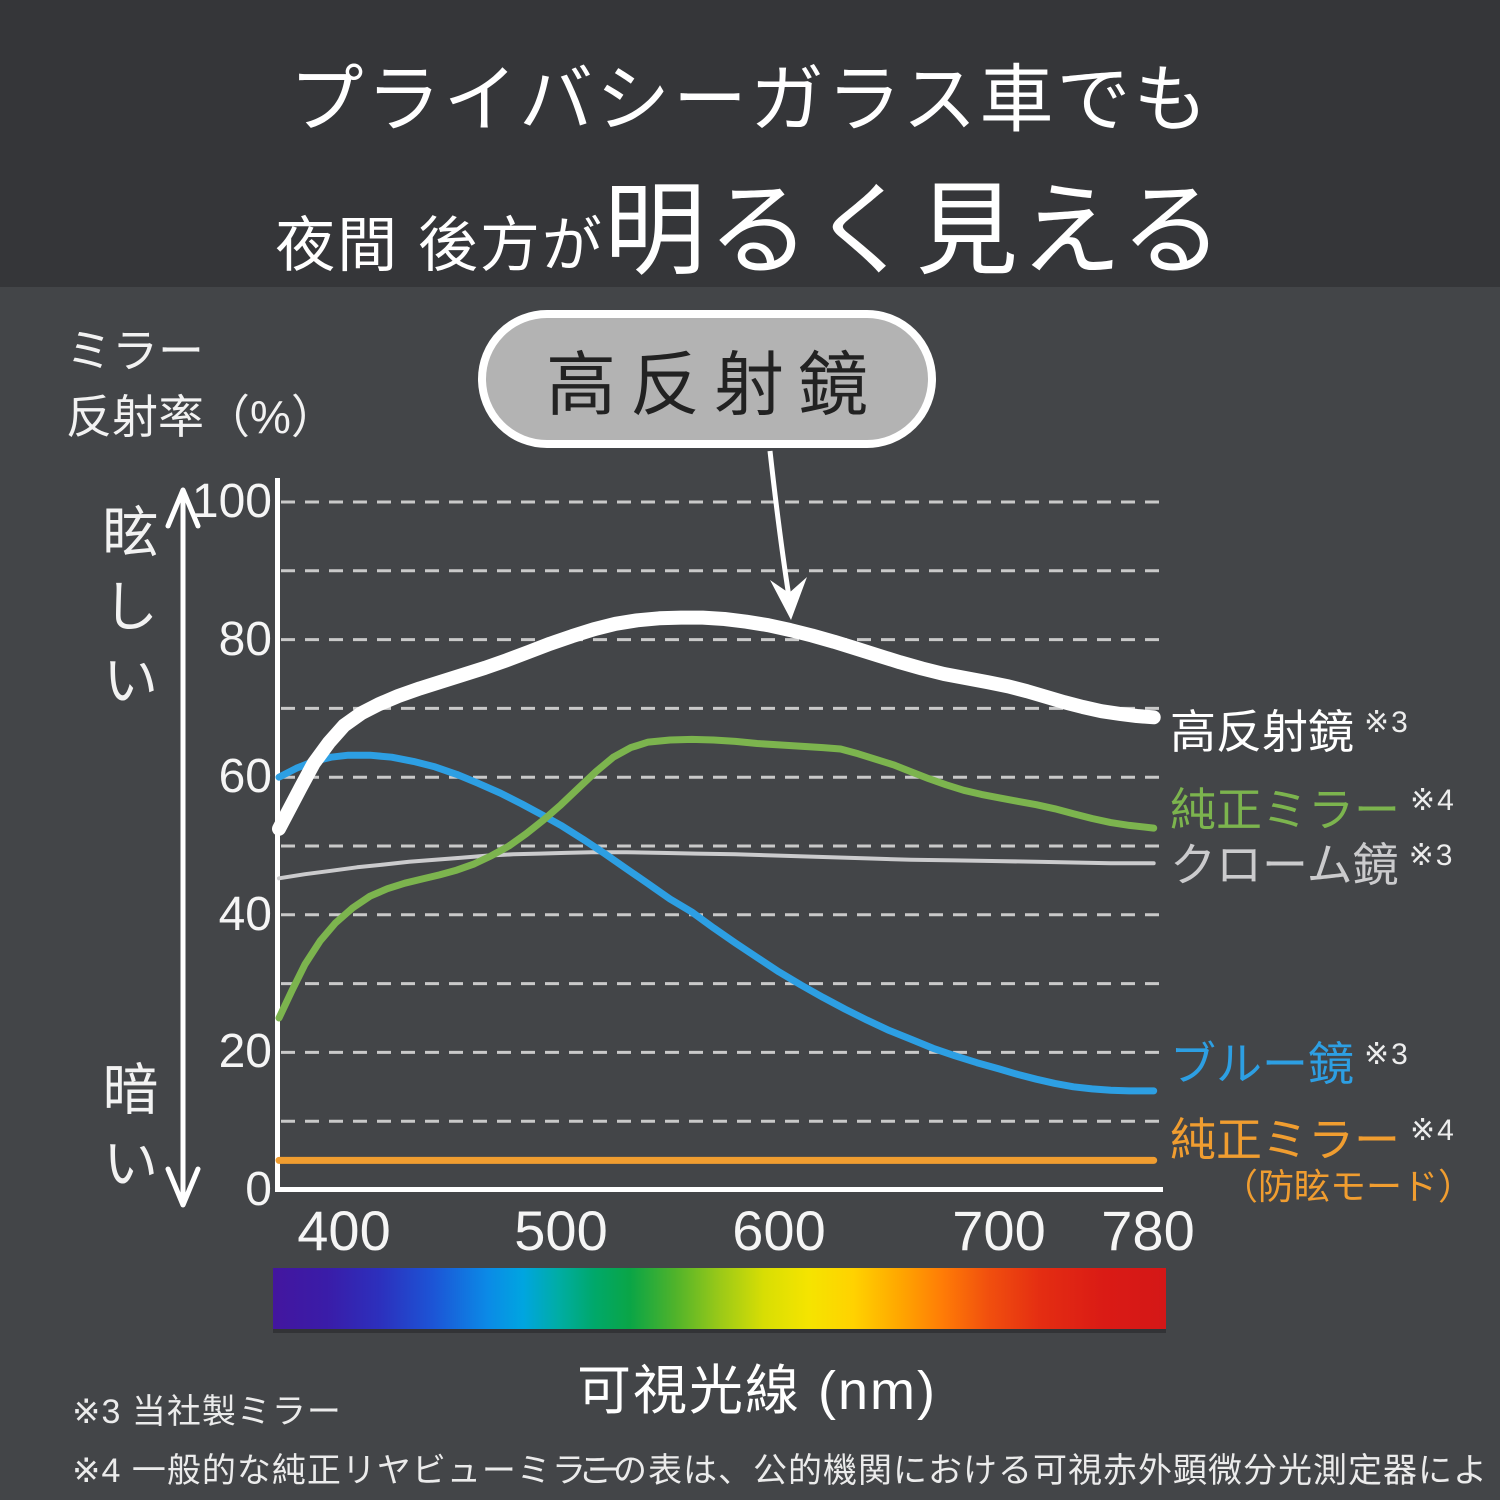 This screenshot has width=1500, height=1500. What do you see at coordinates (714, 384) in the screenshot?
I see `callout-label: 高反射鏡` at bounding box center [714, 384].